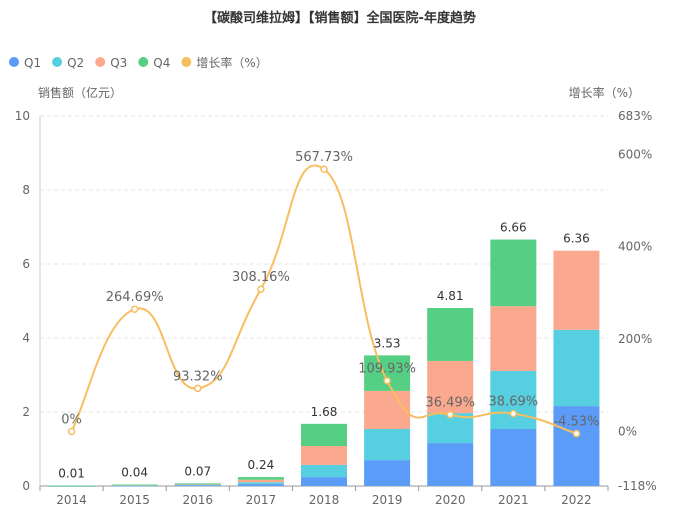 Image resolution: width=680 pixels, height=515 pixels. What do you see at coordinates (450, 500) in the screenshot?
I see `x-tick-label: 2020` at bounding box center [450, 500].